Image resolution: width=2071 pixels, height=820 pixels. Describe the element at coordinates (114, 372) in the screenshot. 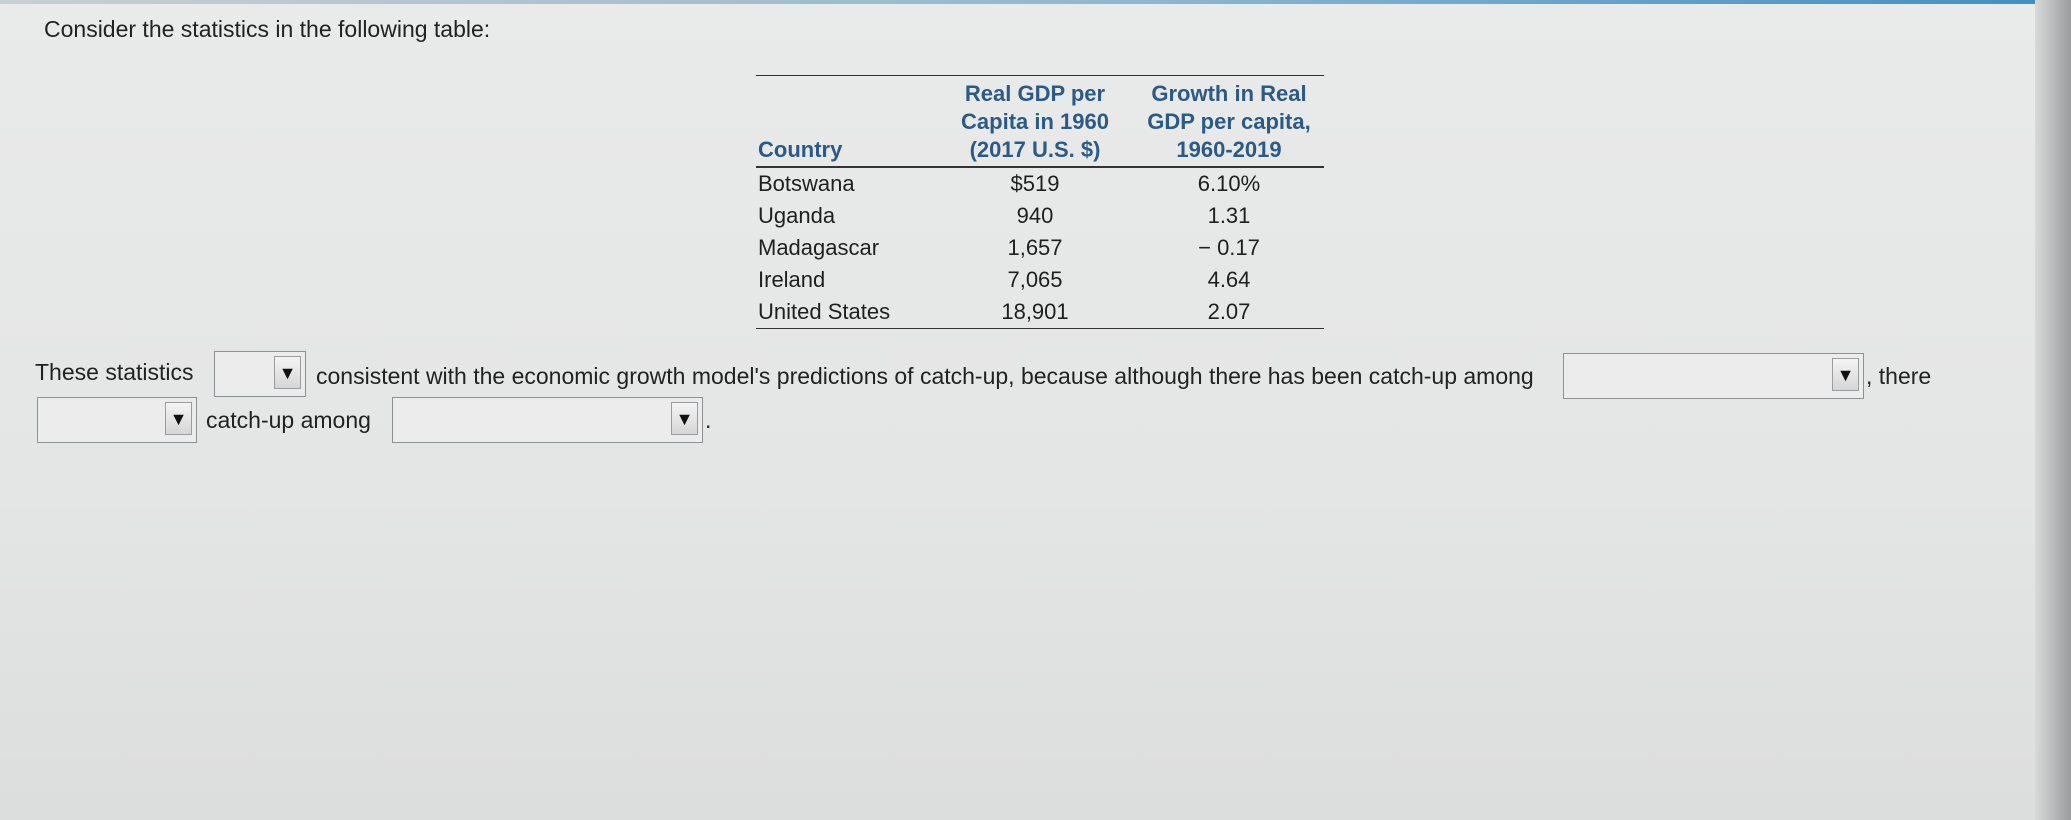

I see `sentence-text-1: These statistics` at that location.